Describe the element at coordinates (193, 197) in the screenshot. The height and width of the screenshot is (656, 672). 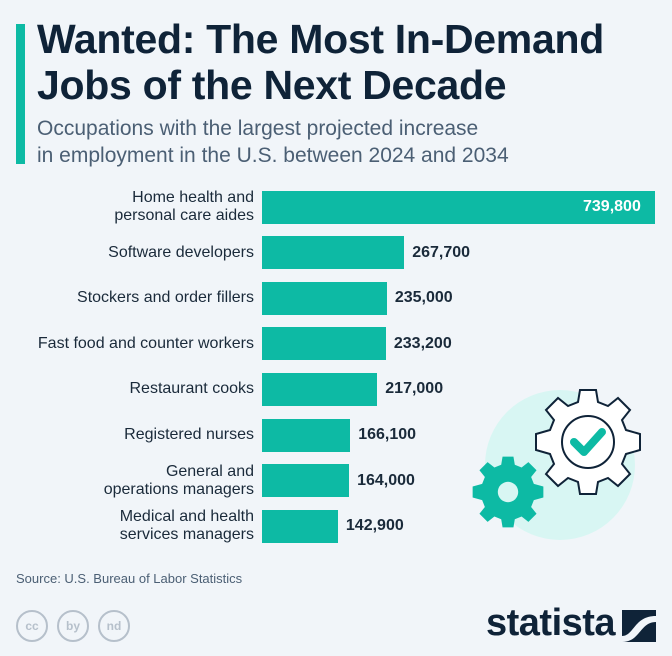
I see `category-label-line: Home health and` at that location.